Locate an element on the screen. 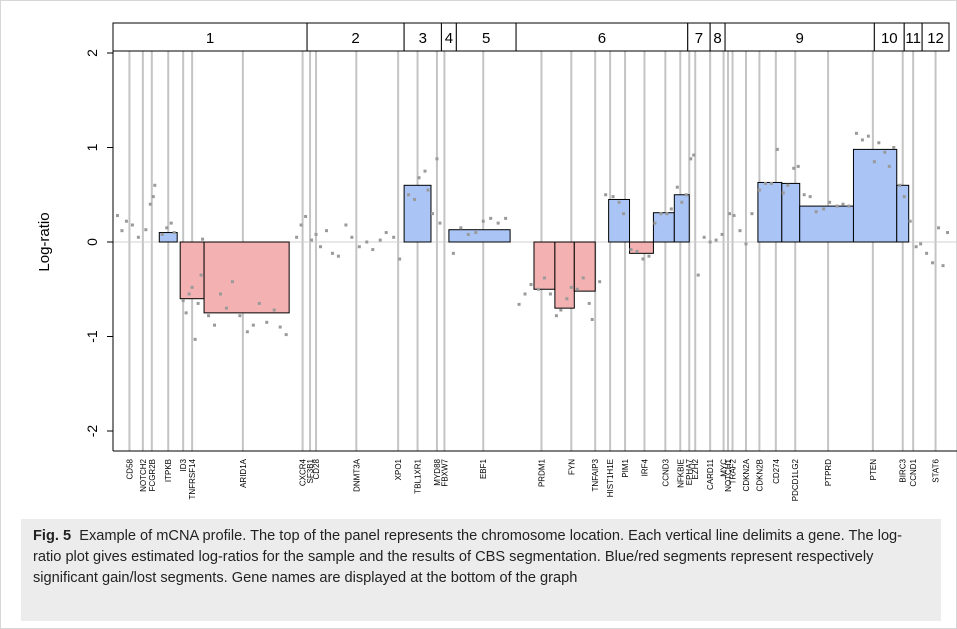 This screenshot has width=957, height=629. gene-label: NOTCH1 is located at coordinates (728, 474).